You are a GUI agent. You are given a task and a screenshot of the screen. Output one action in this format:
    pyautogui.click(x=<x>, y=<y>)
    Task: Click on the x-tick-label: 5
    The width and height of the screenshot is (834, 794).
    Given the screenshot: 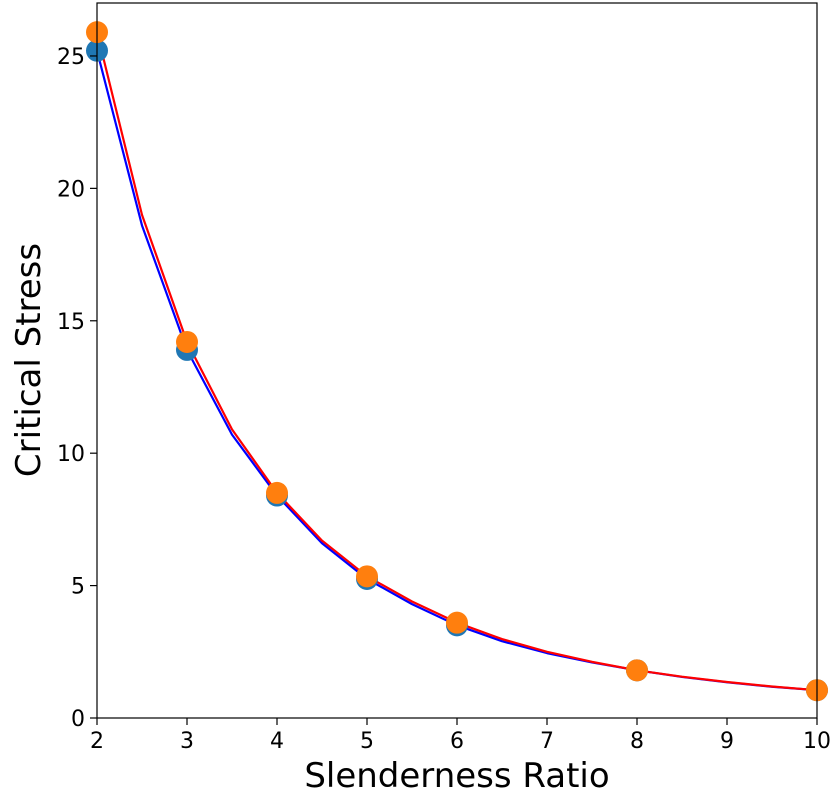 What is the action you would take?
    pyautogui.click(x=367, y=741)
    